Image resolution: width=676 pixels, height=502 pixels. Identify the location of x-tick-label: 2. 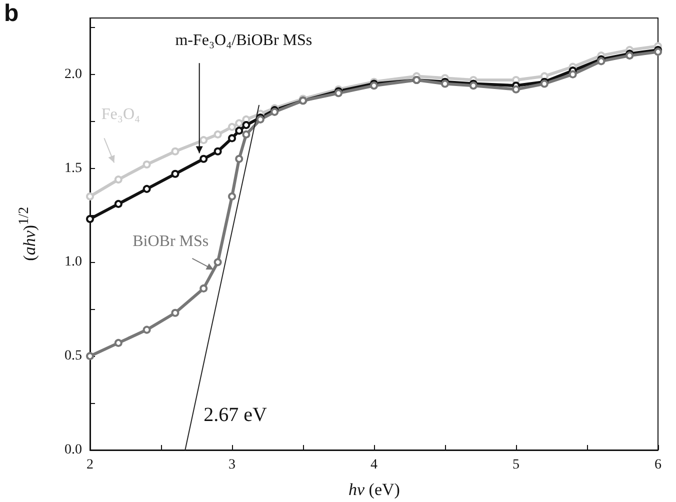
(90, 465).